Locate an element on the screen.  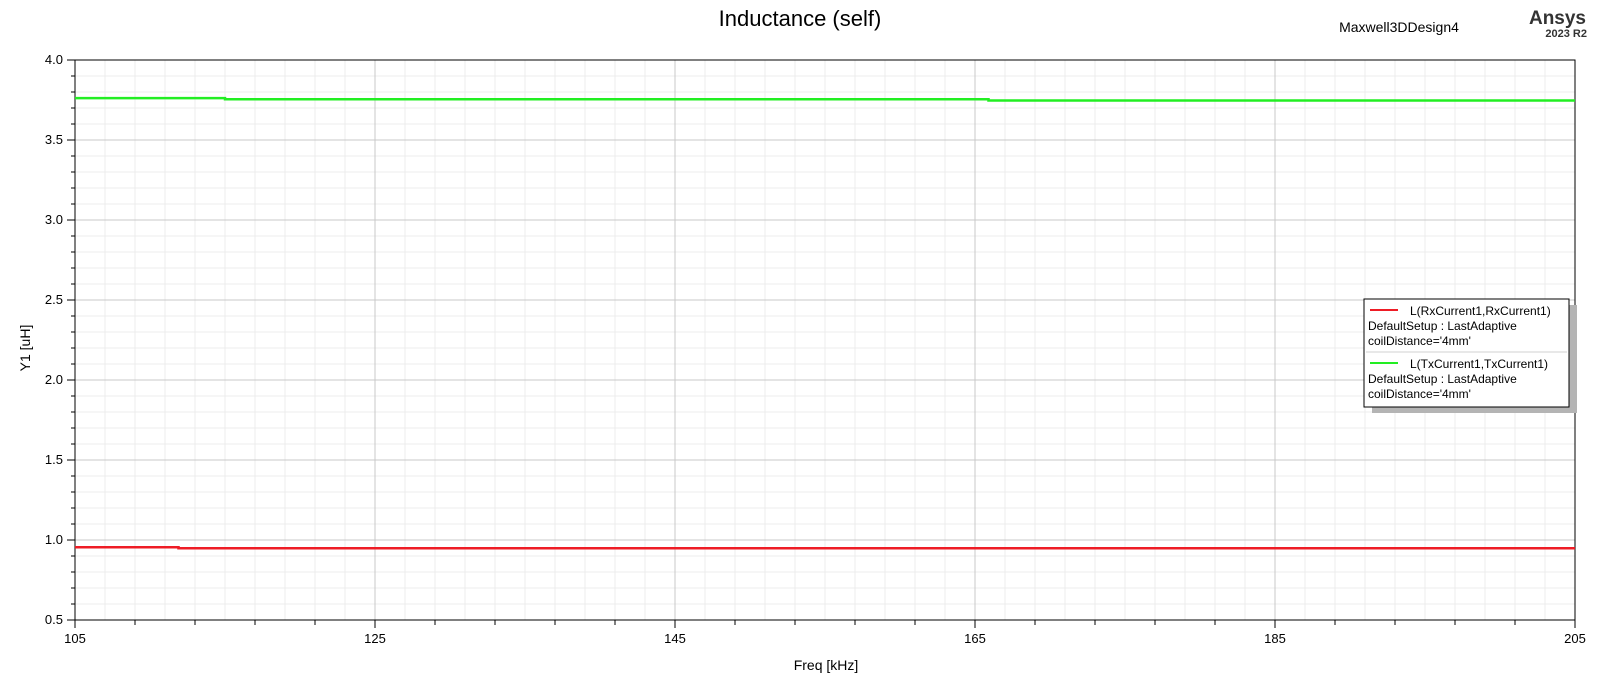
x-tick-label: 205 is located at coordinates (1575, 638).